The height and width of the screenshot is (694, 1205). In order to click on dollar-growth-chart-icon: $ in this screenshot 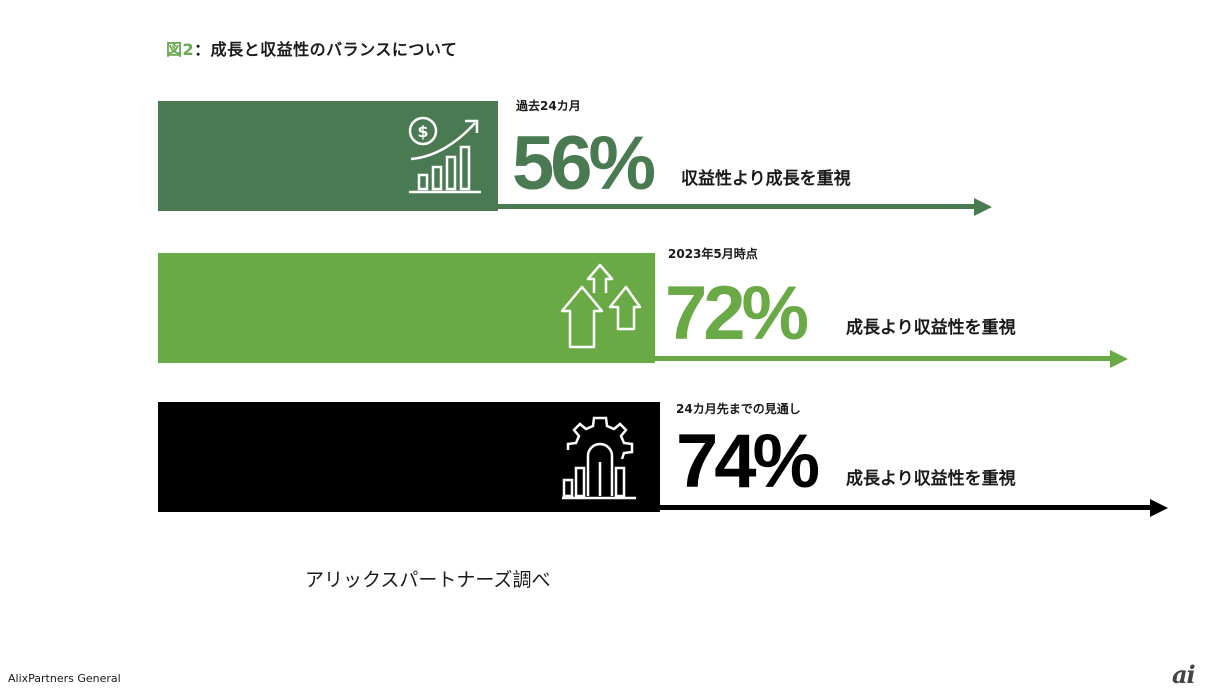, I will do `click(445, 154)`.